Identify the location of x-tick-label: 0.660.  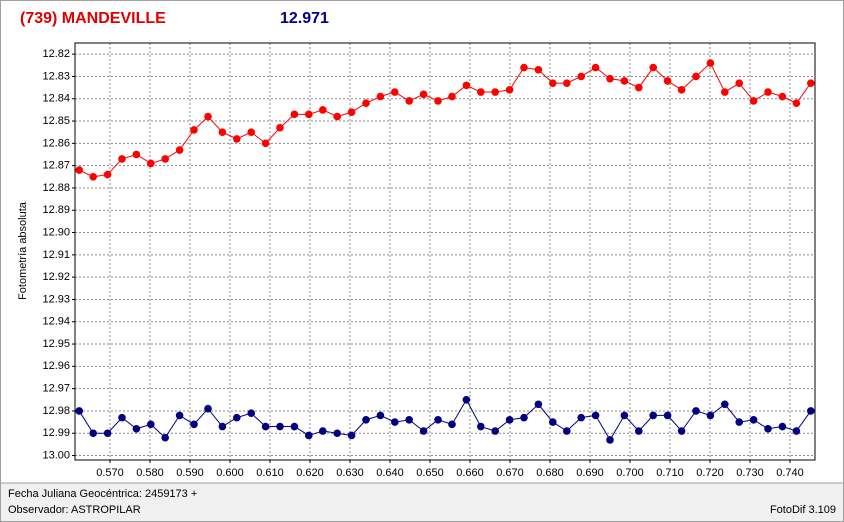
(470, 473).